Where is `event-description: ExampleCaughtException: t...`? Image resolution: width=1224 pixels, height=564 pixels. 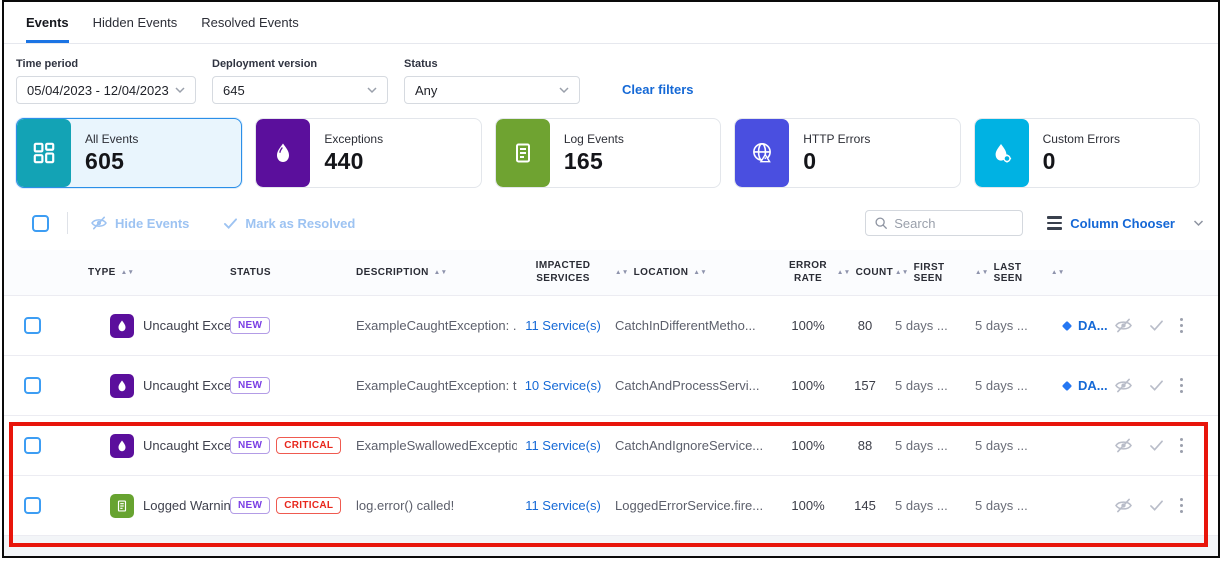 event-description: ExampleCaughtException: t... is located at coordinates (436, 385).